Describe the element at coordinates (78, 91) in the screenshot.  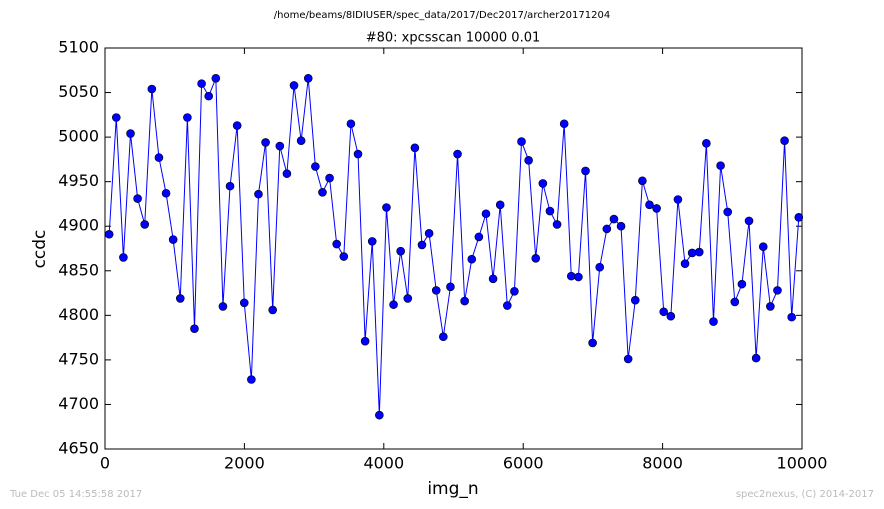
I see `y-tick-label: 5050` at that location.